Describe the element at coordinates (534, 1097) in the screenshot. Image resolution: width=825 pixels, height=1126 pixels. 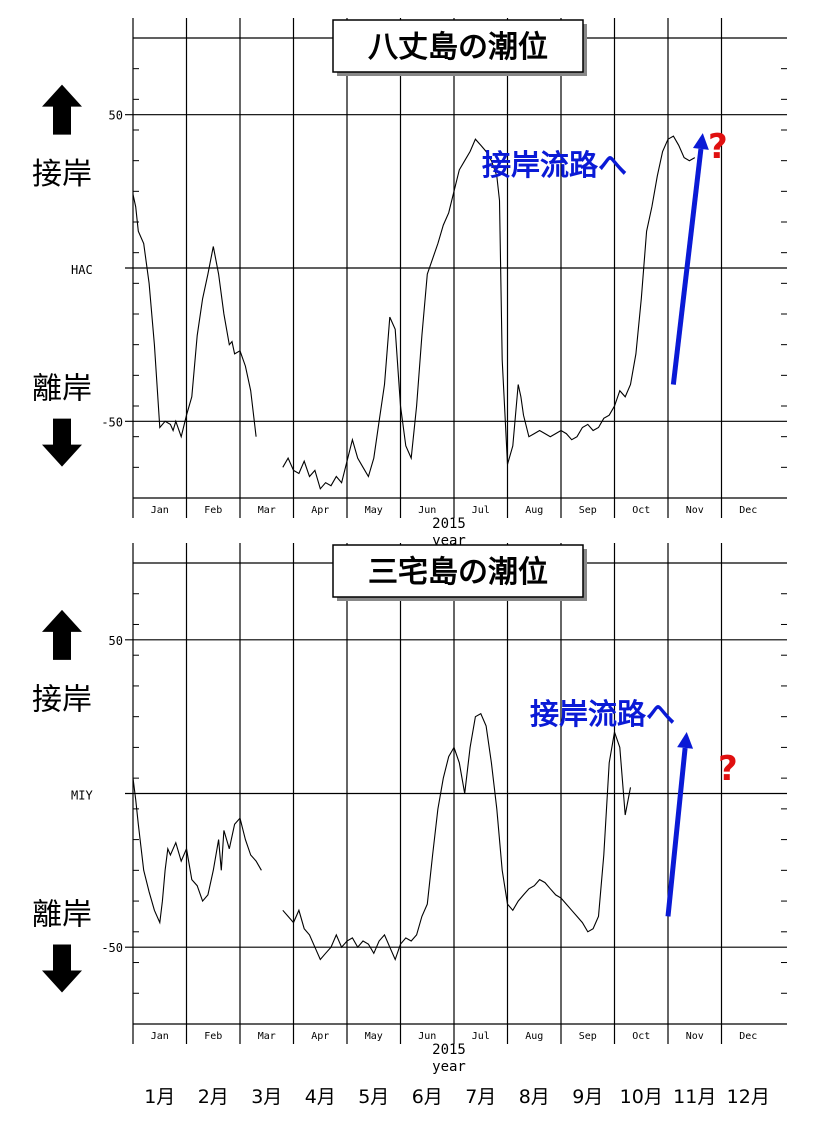
I see `bottom-month-label: 8月` at that location.